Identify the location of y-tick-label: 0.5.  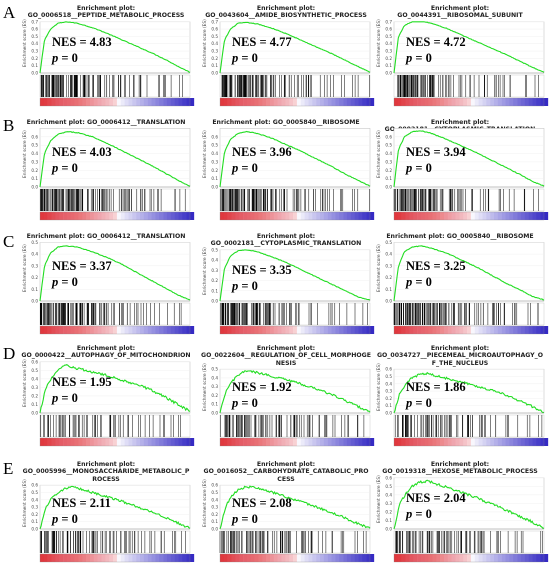
(388, 36).